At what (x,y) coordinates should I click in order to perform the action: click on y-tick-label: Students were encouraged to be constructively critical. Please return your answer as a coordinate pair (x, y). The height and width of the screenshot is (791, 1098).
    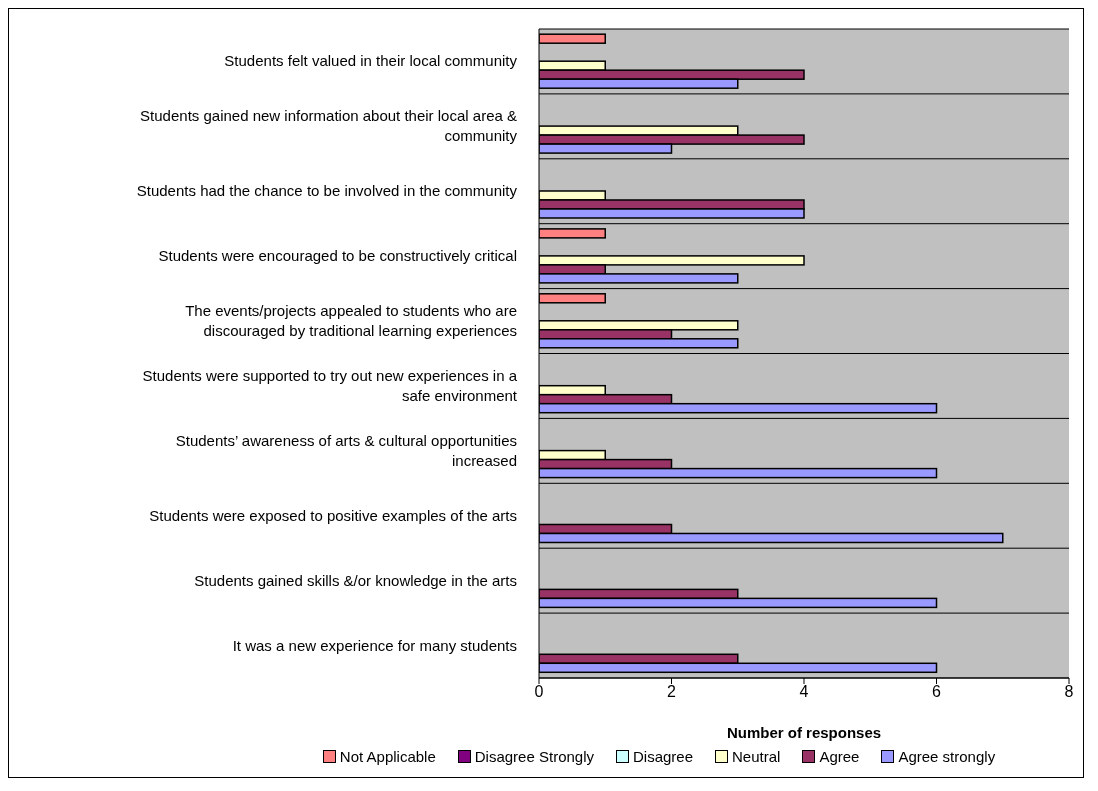
    Looking at the image, I should click on (337, 256).